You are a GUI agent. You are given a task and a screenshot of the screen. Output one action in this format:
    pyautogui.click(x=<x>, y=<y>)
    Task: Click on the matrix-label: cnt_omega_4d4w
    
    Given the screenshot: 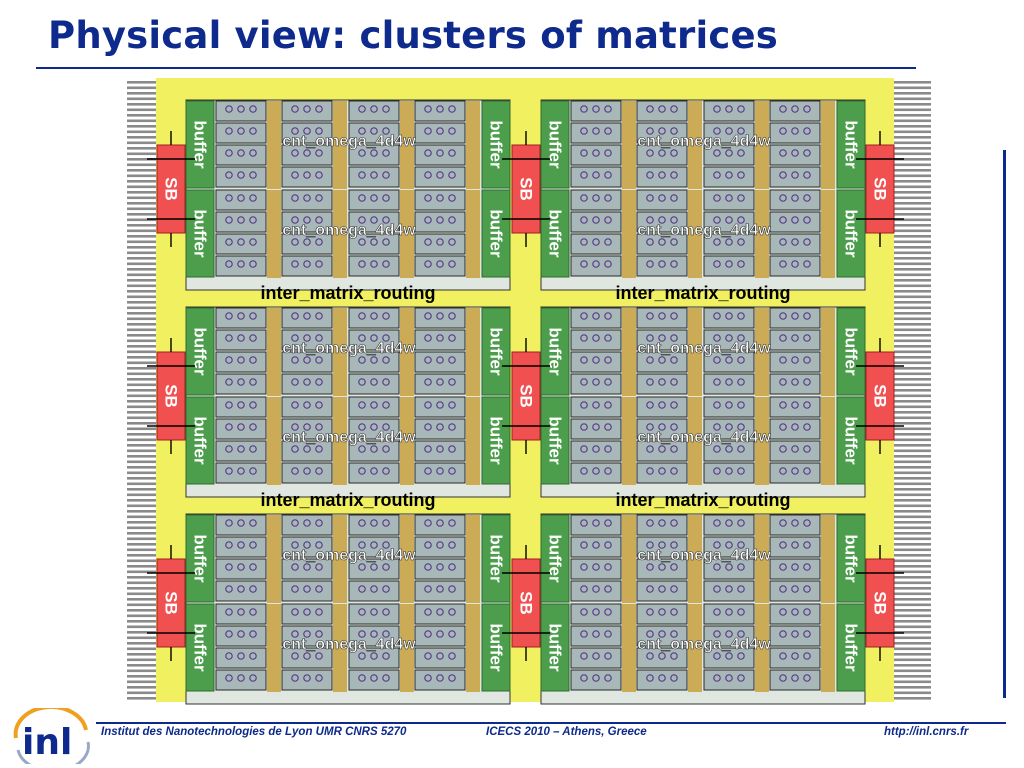 What is the action you would take?
    pyautogui.click(x=349, y=348)
    